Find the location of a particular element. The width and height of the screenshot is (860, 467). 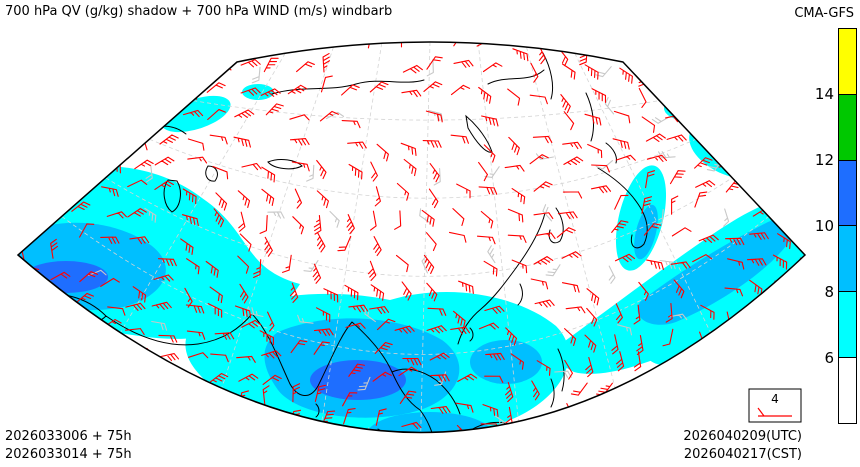

graticule-meridian is located at coordinates (203, 193).